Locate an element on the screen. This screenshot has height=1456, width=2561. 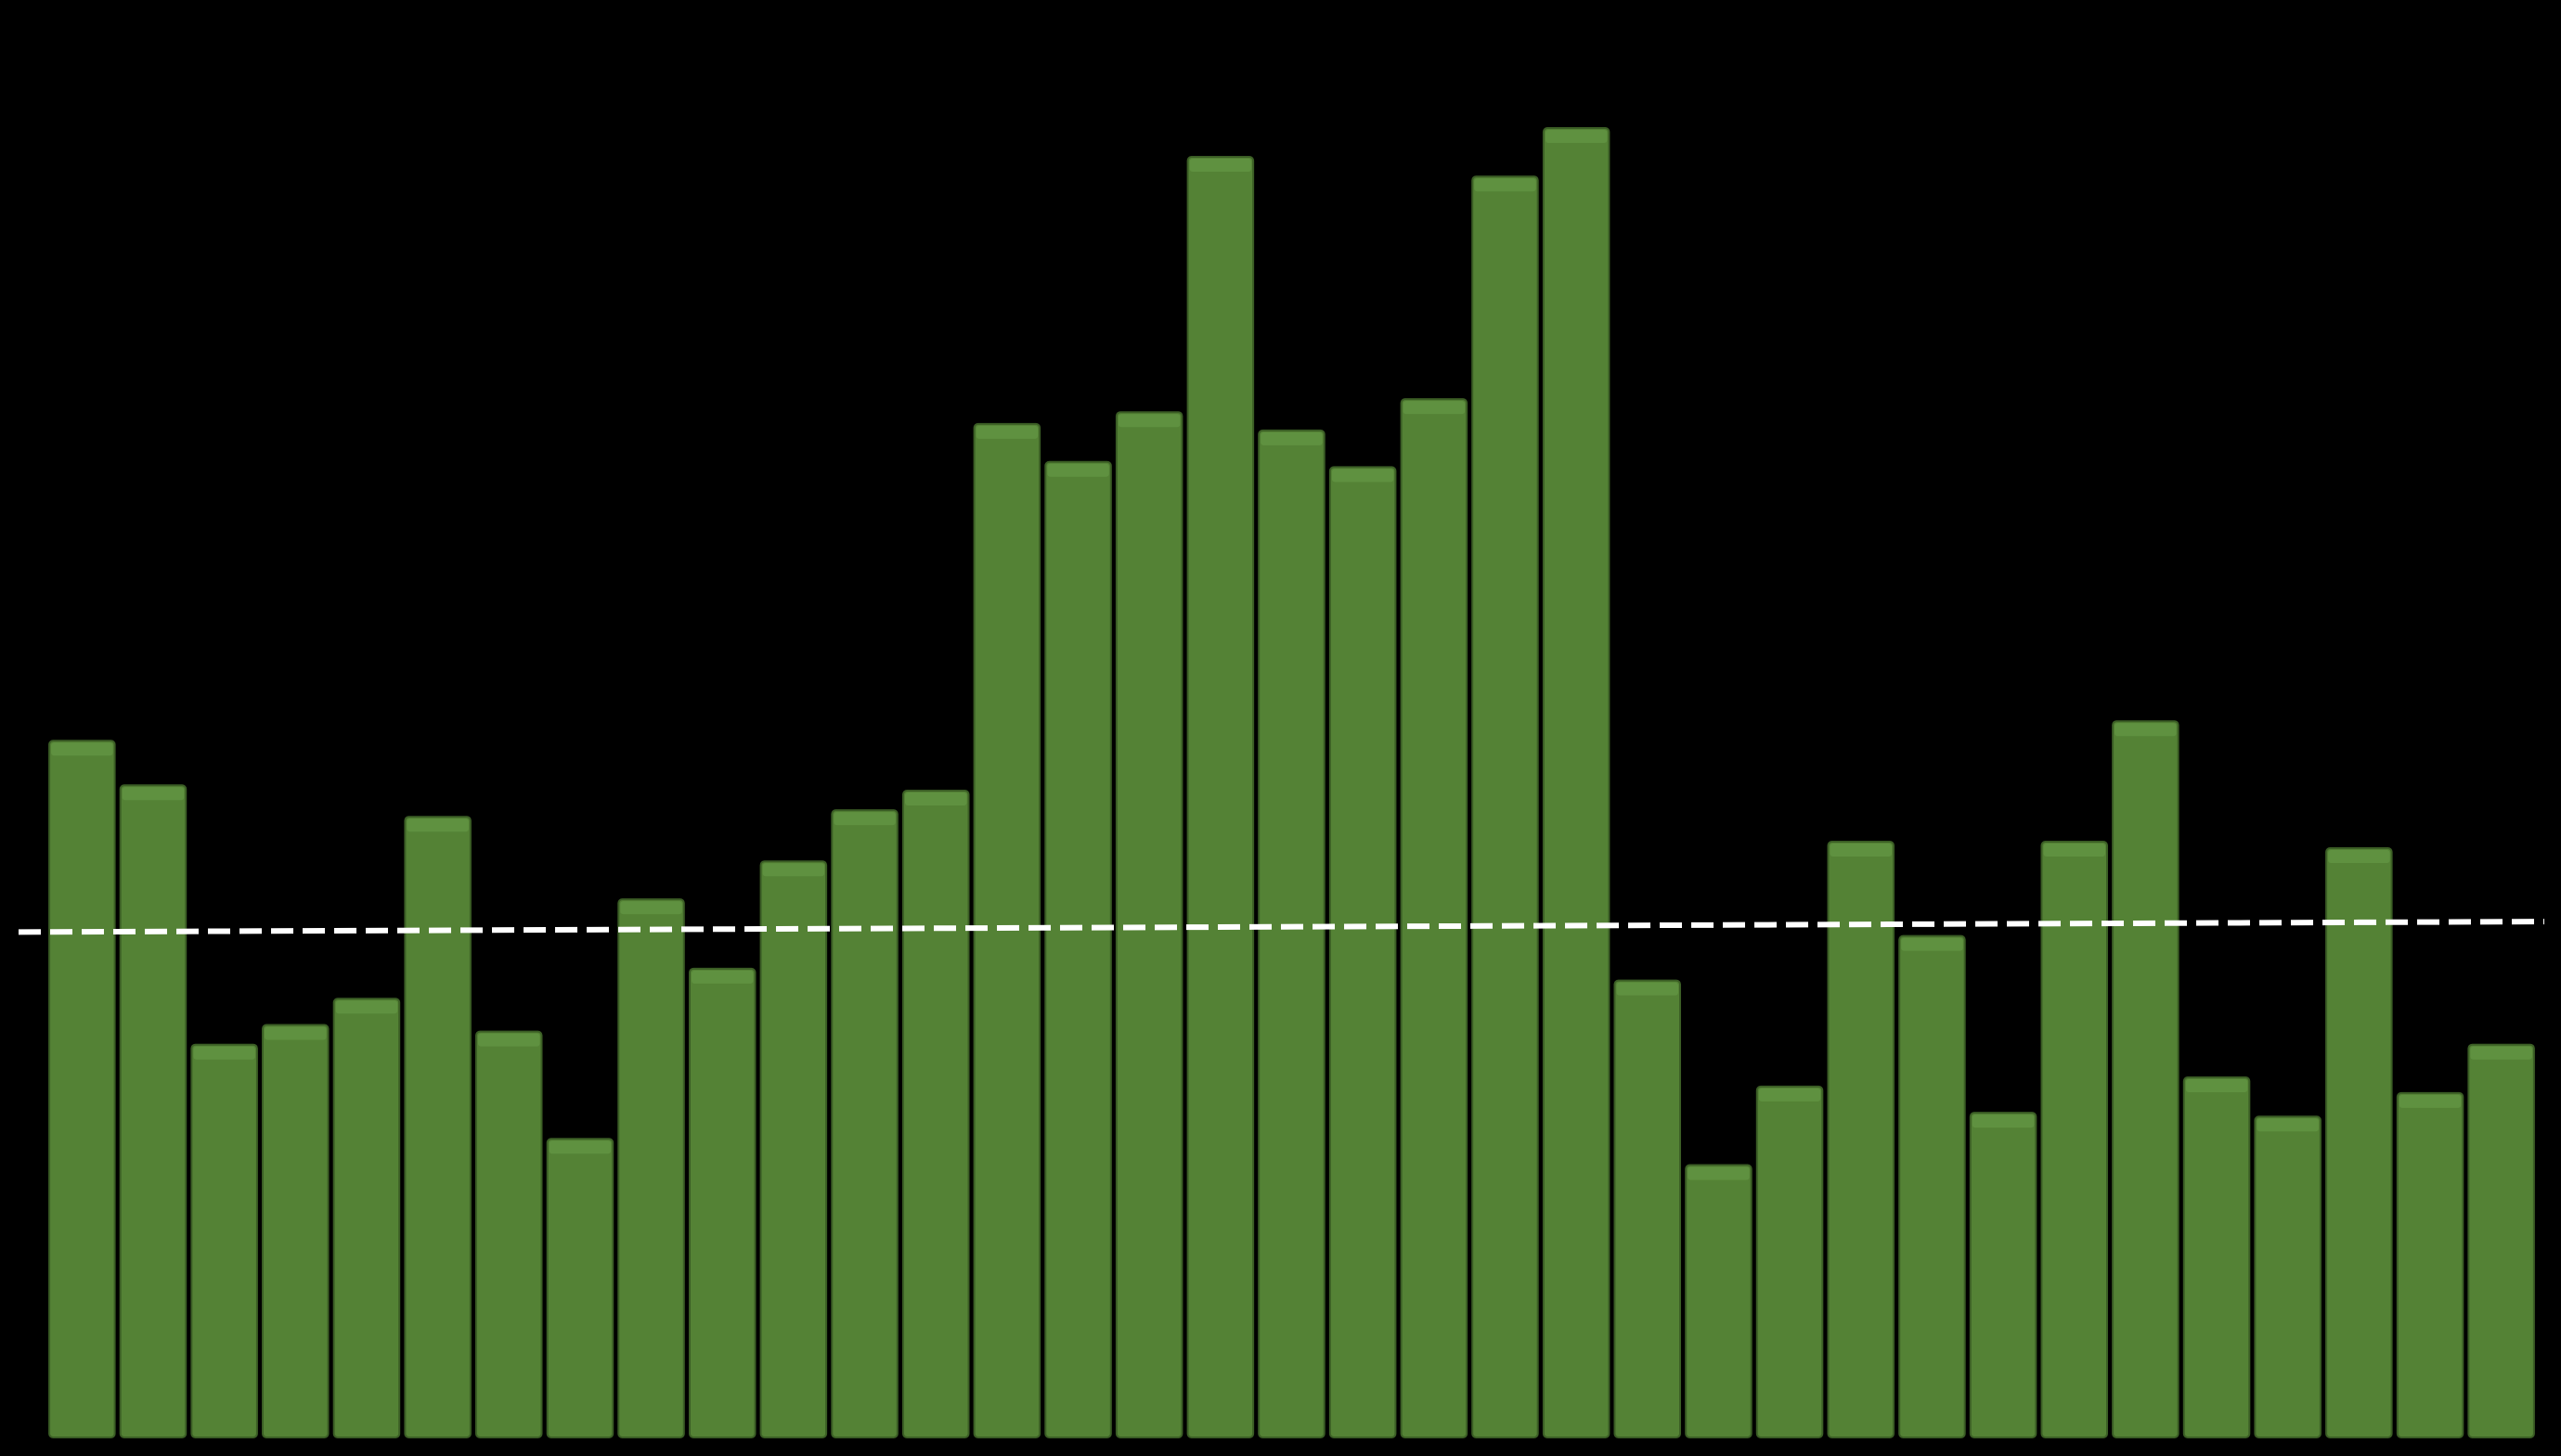
trendline-layer is located at coordinates (1281, 927).